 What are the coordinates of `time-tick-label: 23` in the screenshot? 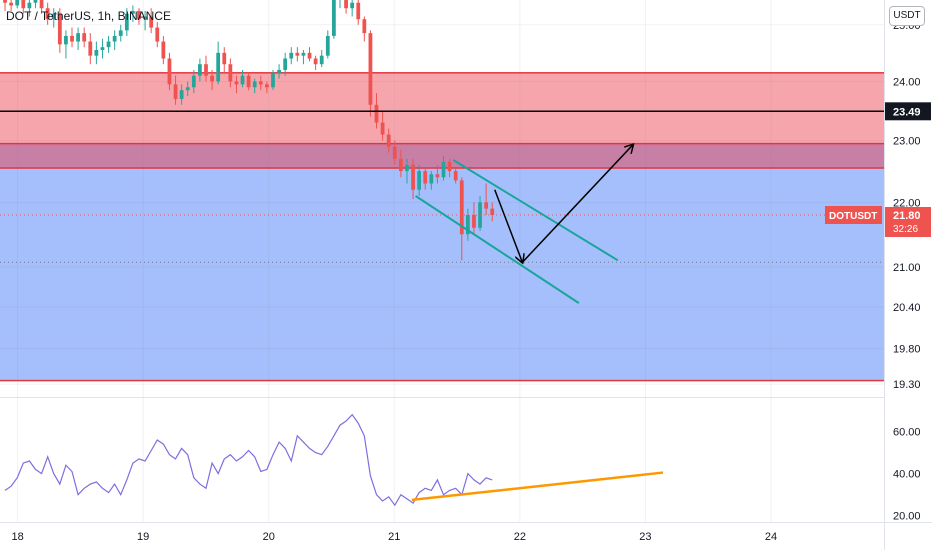 It's located at (645, 537).